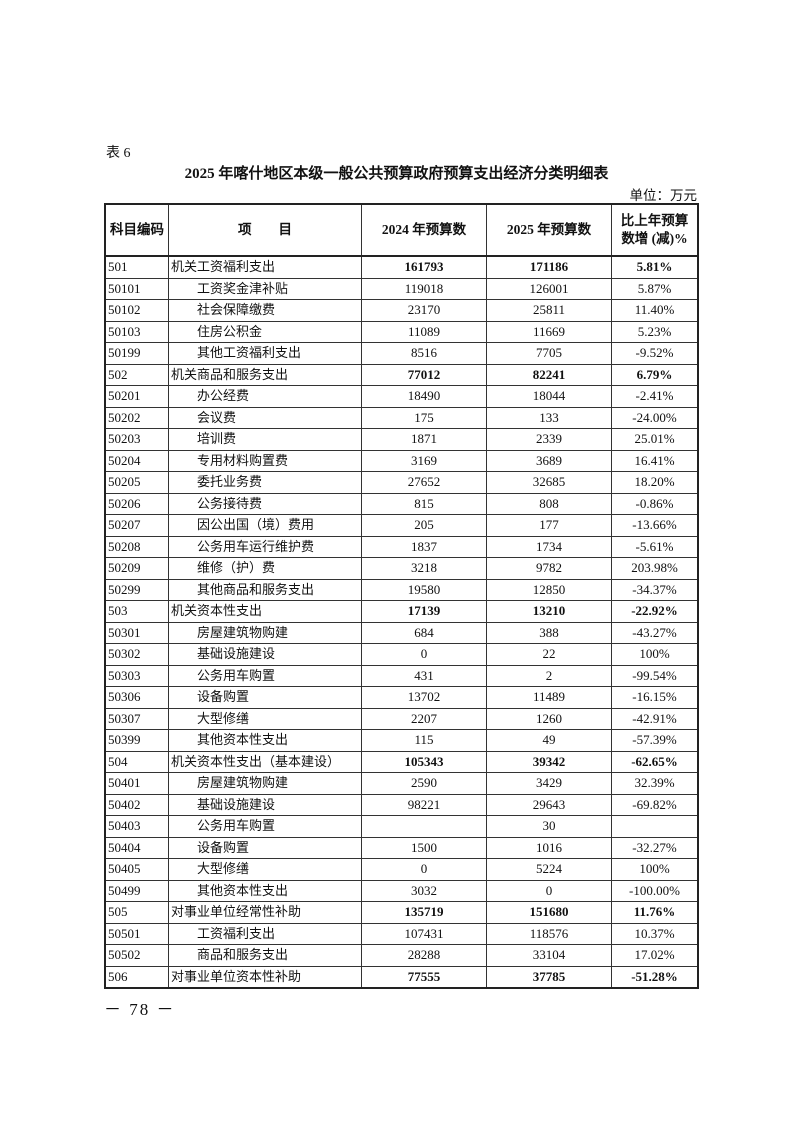  I want to click on cell-2025-text: 32685, so click(549, 482).